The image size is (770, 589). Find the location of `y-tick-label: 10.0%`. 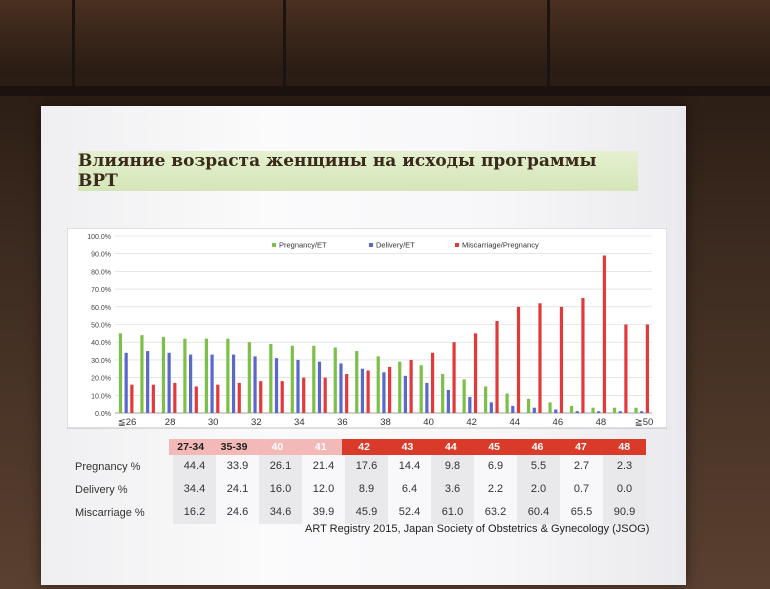

y-tick-label: 10.0% is located at coordinates (101, 396).